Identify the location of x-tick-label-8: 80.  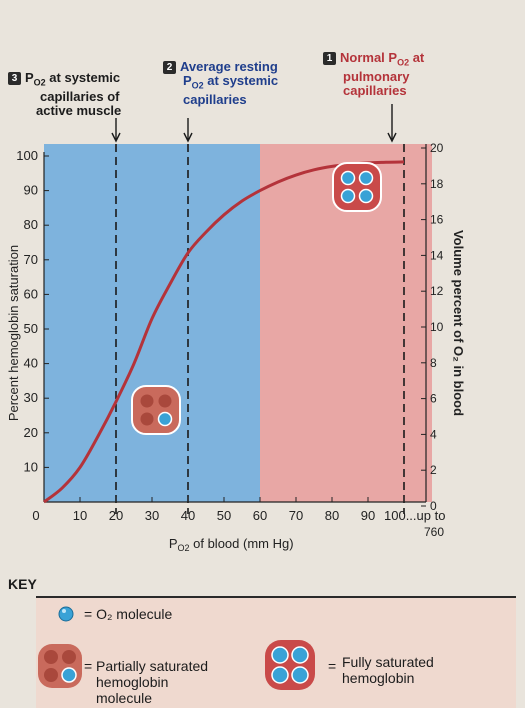
(332, 515).